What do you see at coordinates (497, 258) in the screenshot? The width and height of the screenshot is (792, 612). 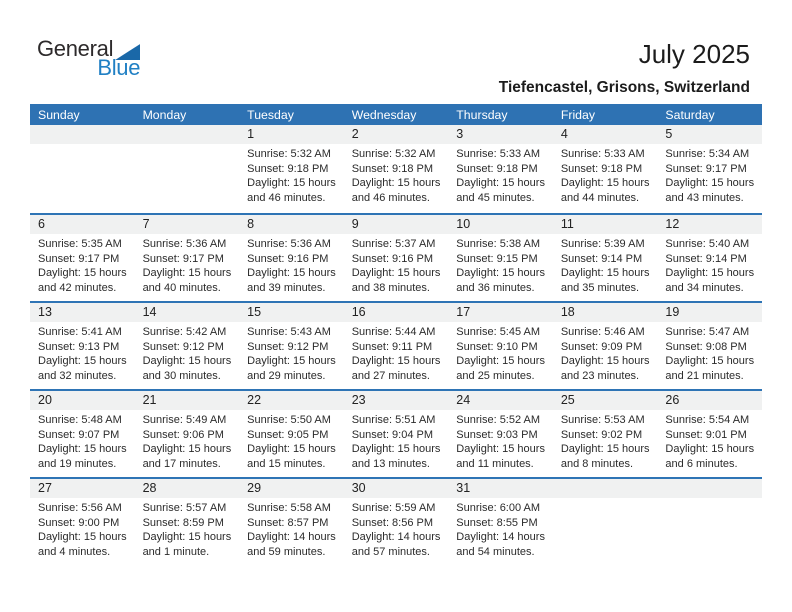 I see `sunset-text: Sunset: 9:15 PM` at bounding box center [497, 258].